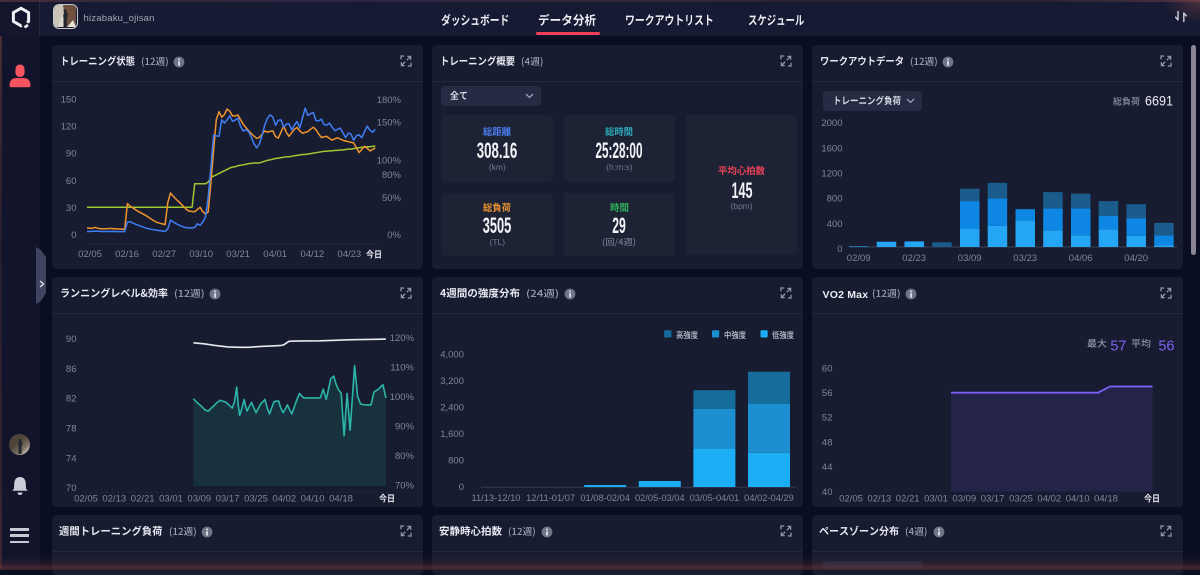  What do you see at coordinates (497, 150) in the screenshot?
I see `svg-text: 308.16` at bounding box center [497, 150].